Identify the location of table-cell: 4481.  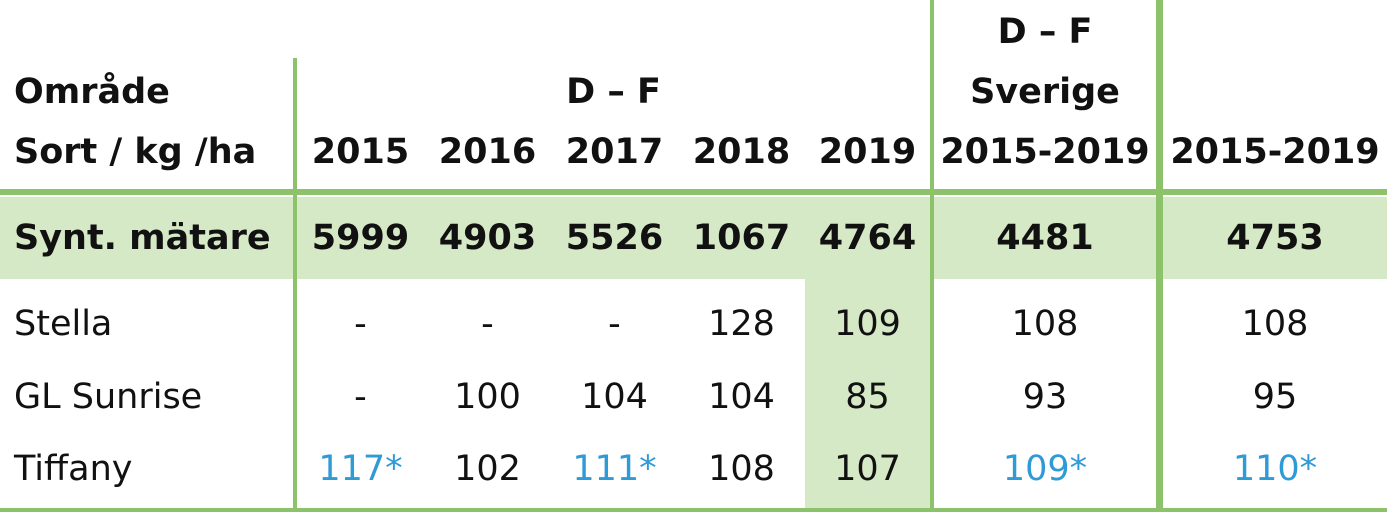
(1045, 237).